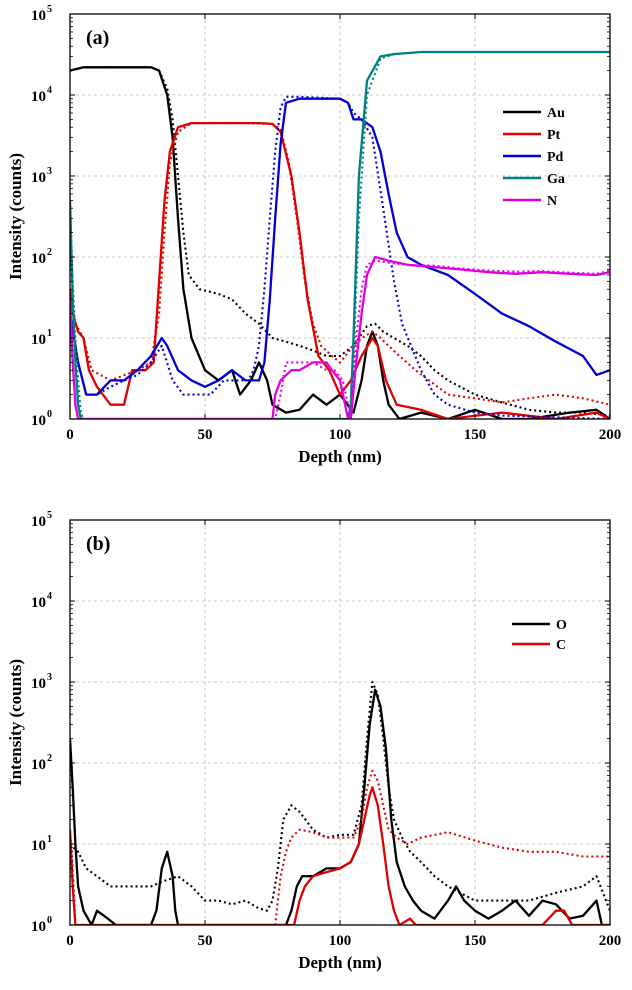  Describe the element at coordinates (552, 201) in the screenshot. I see `panel-a-legend-label: N` at that location.